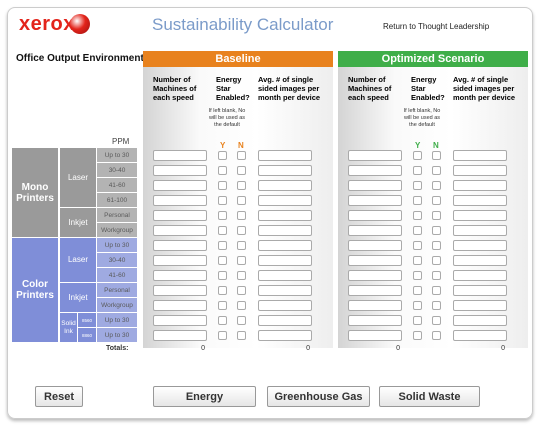  I want to click on button: Energy, so click(204, 396).